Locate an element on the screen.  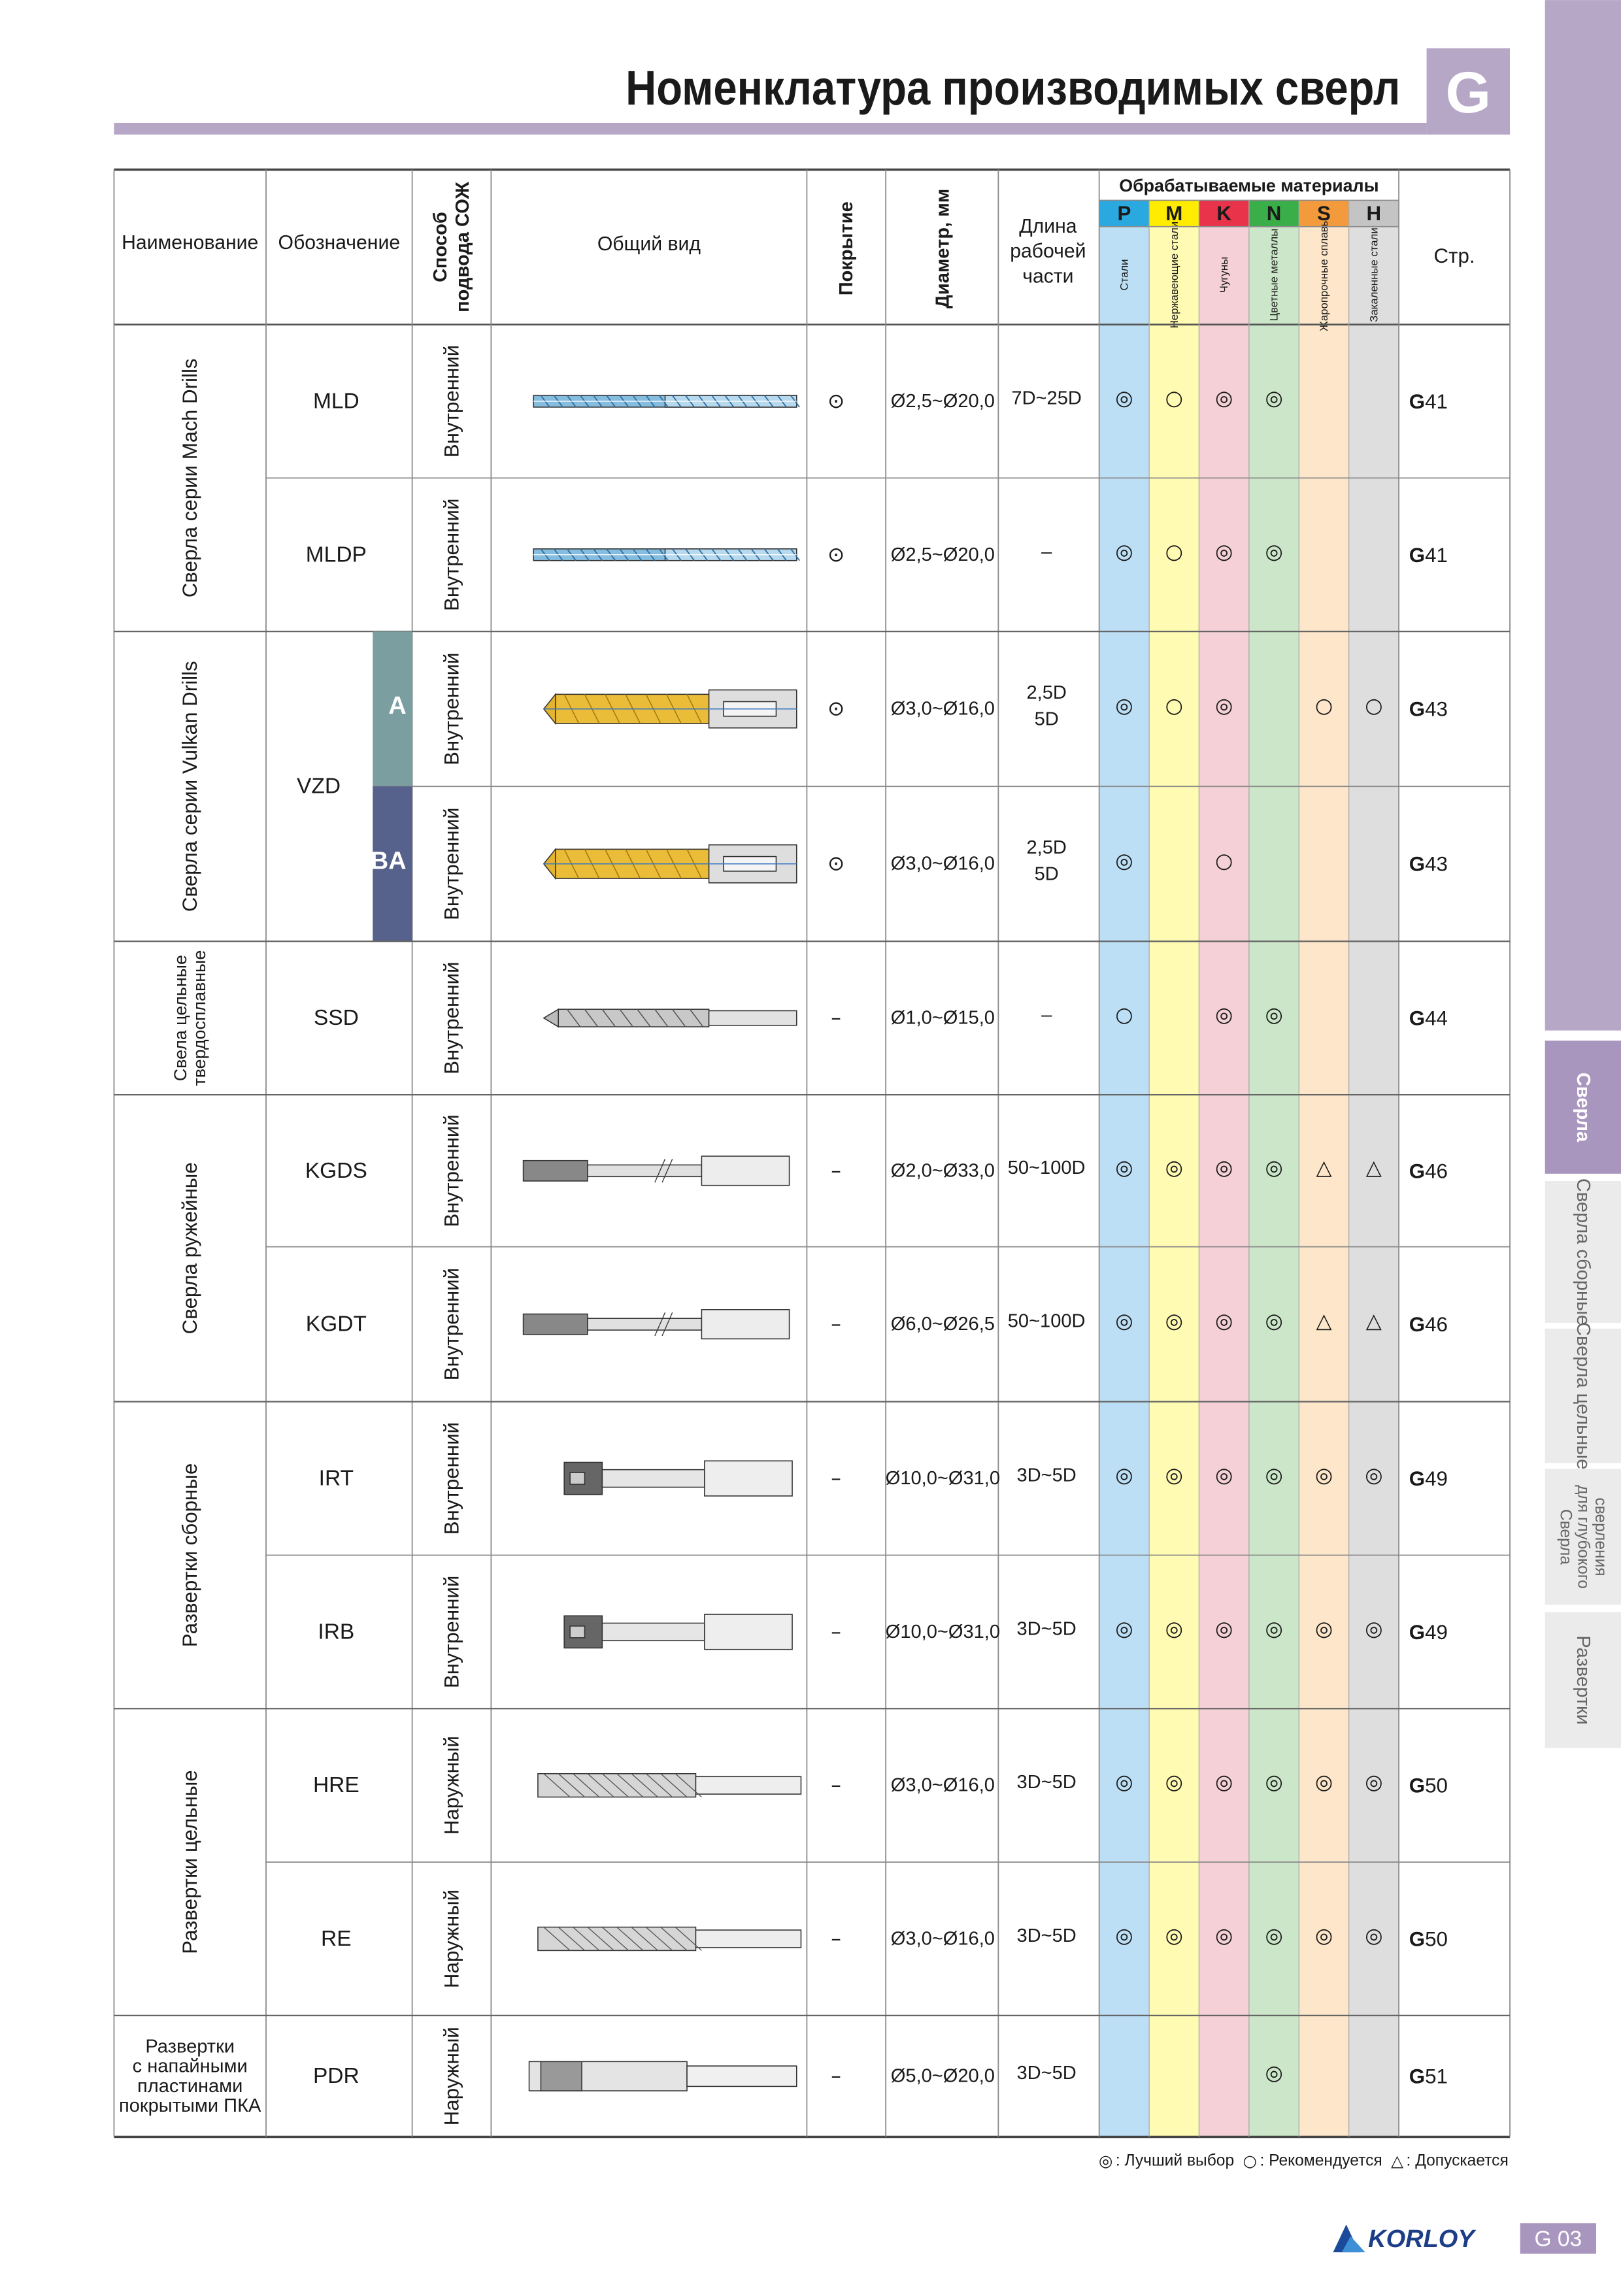
designation: KGDT is located at coordinates (336, 1324).